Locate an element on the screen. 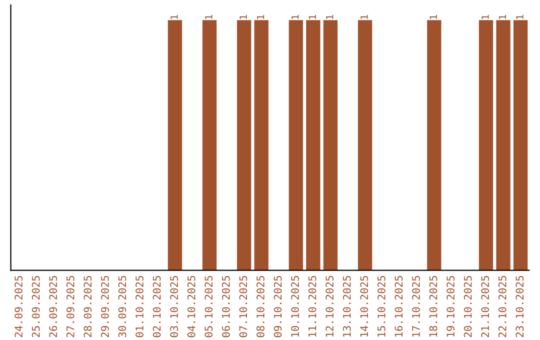 This screenshot has height=340, width=540. x-tick-label: 14.10.2025 is located at coordinates (364, 306).